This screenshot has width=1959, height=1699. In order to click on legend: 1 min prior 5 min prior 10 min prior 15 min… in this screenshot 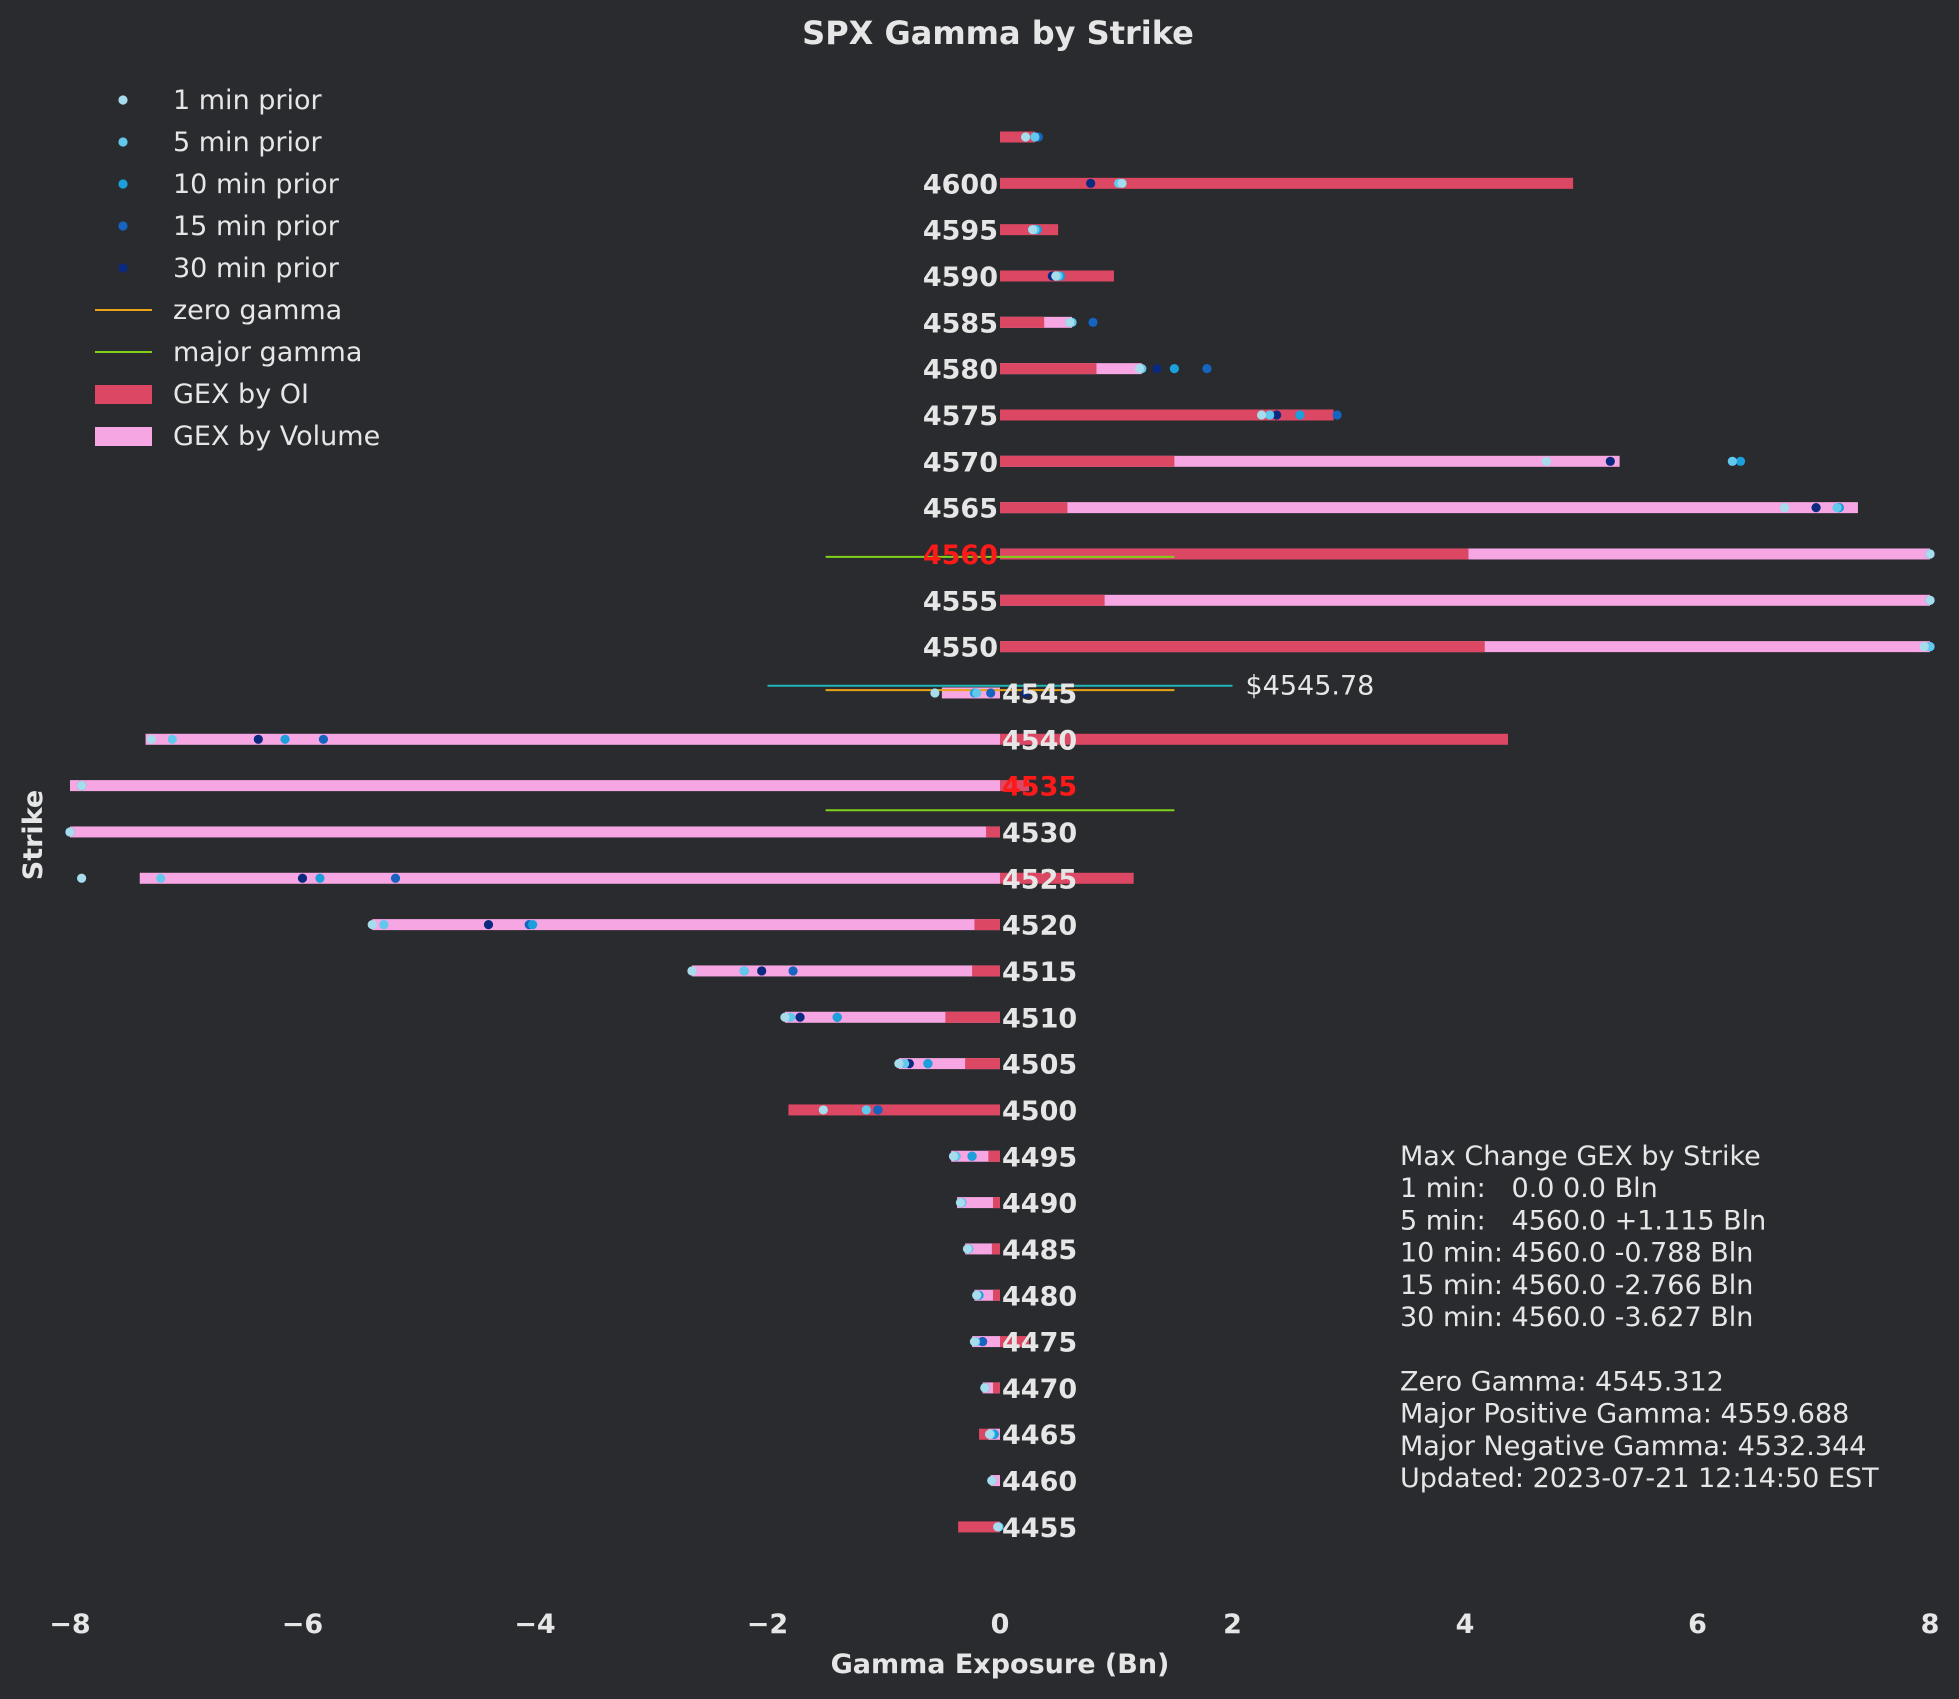, I will do `click(237, 268)`.